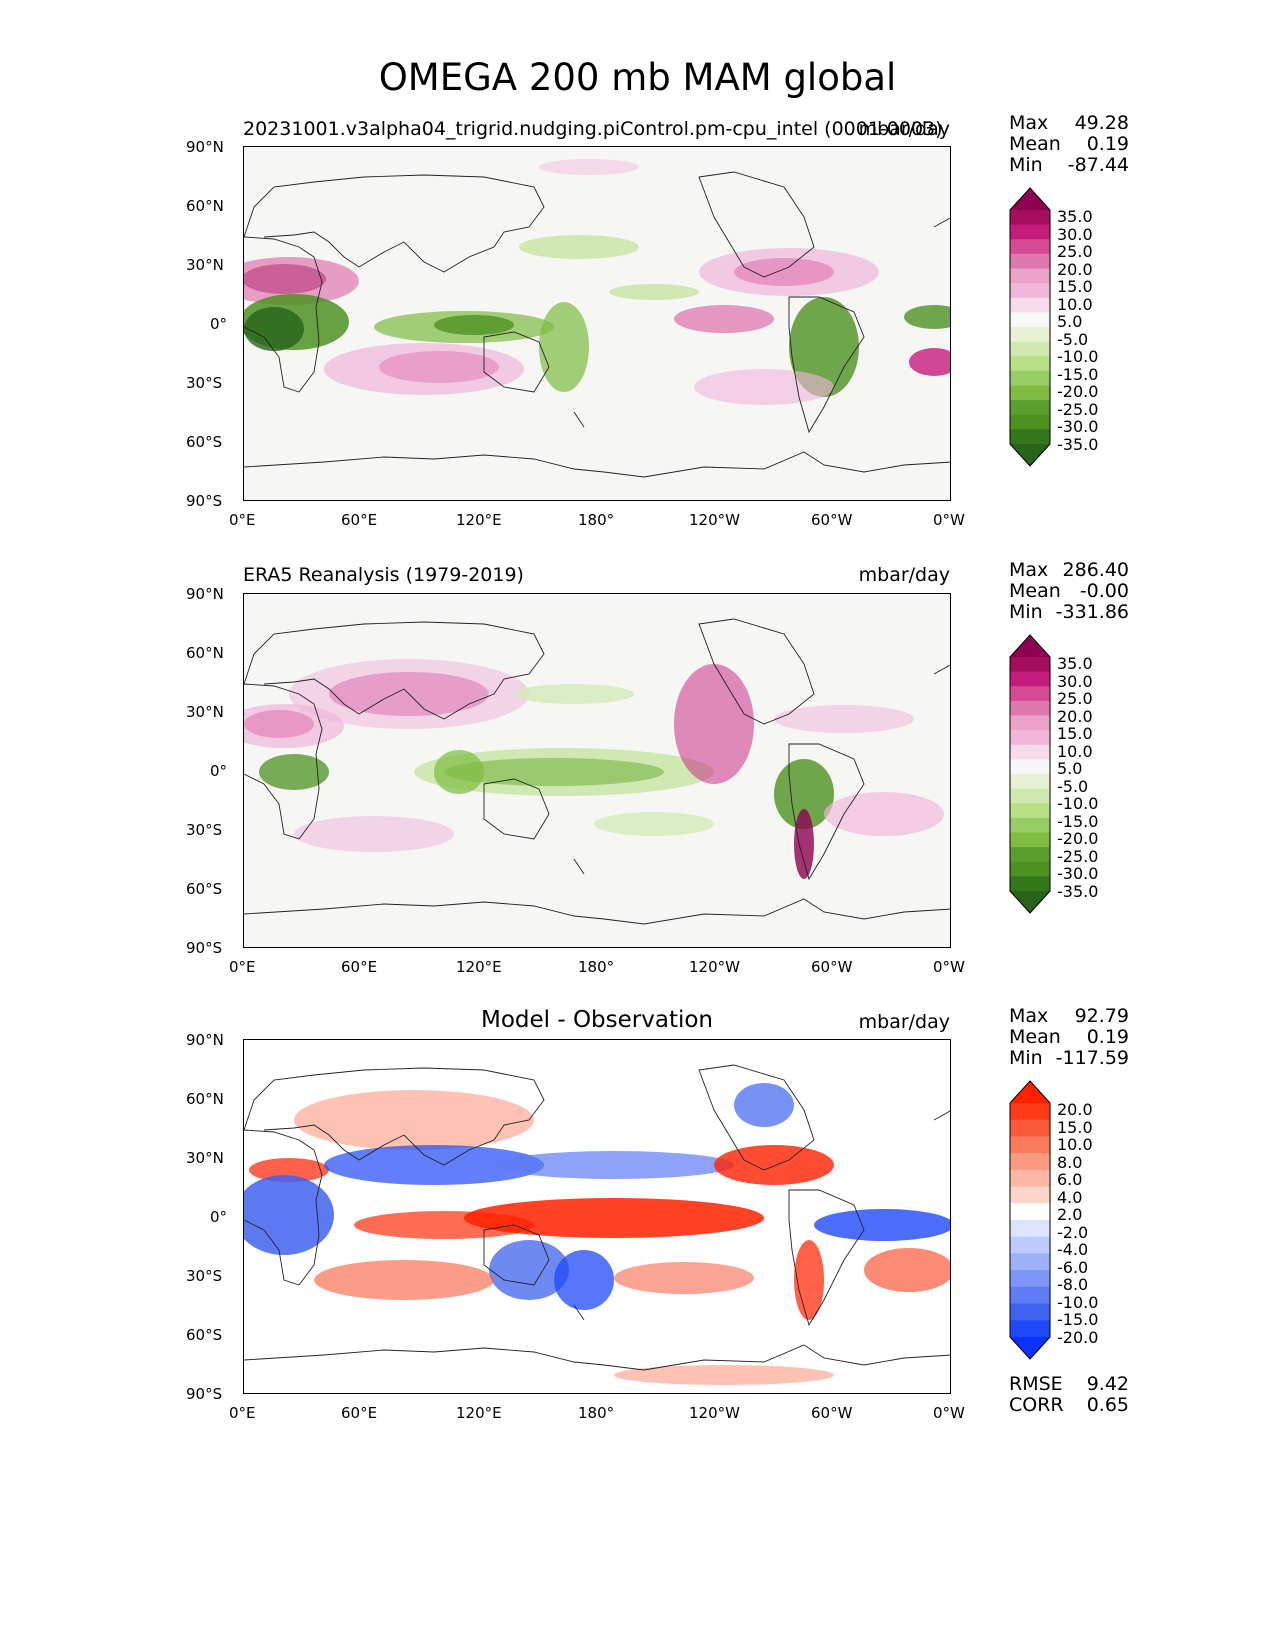 This screenshot has width=1275, height=1650. What do you see at coordinates (1078, 444) in the screenshot?
I see `colorbar-tick-label: -35.0` at bounding box center [1078, 444].